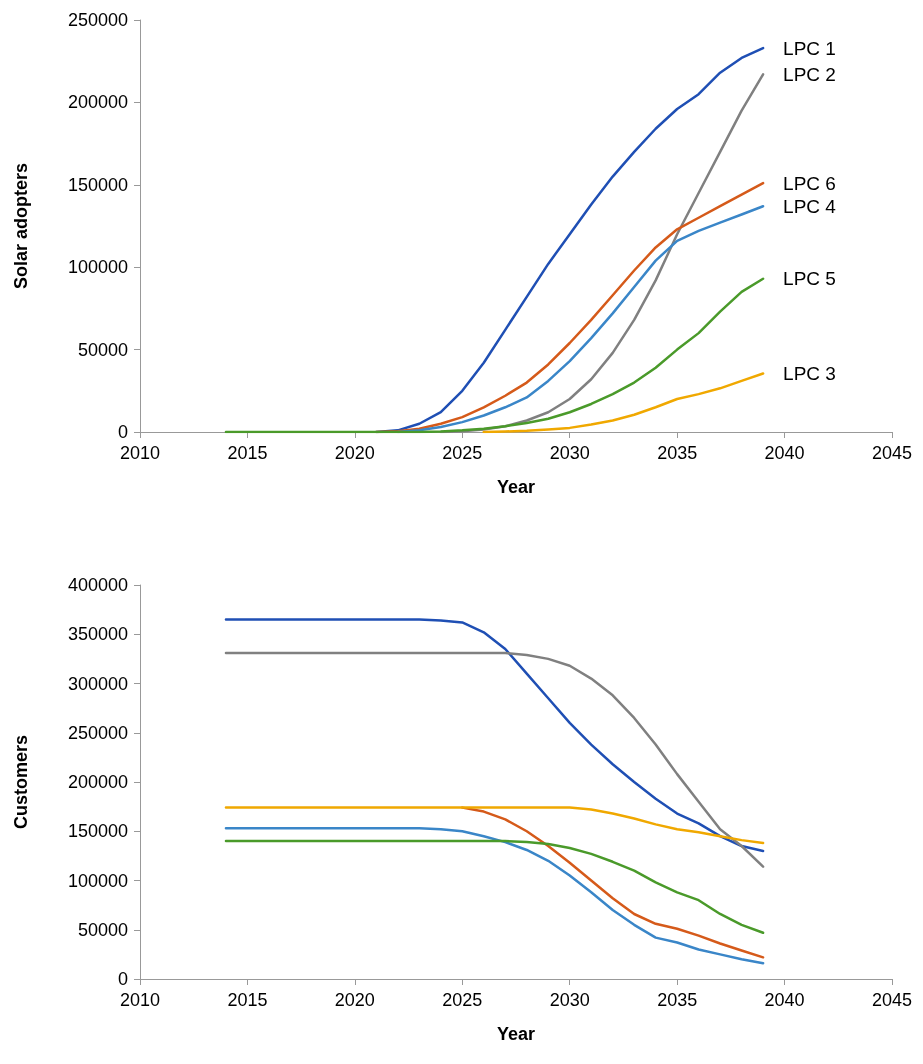  Describe the element at coordinates (809, 74) in the screenshot. I see `series-label: LPC 2` at that location.